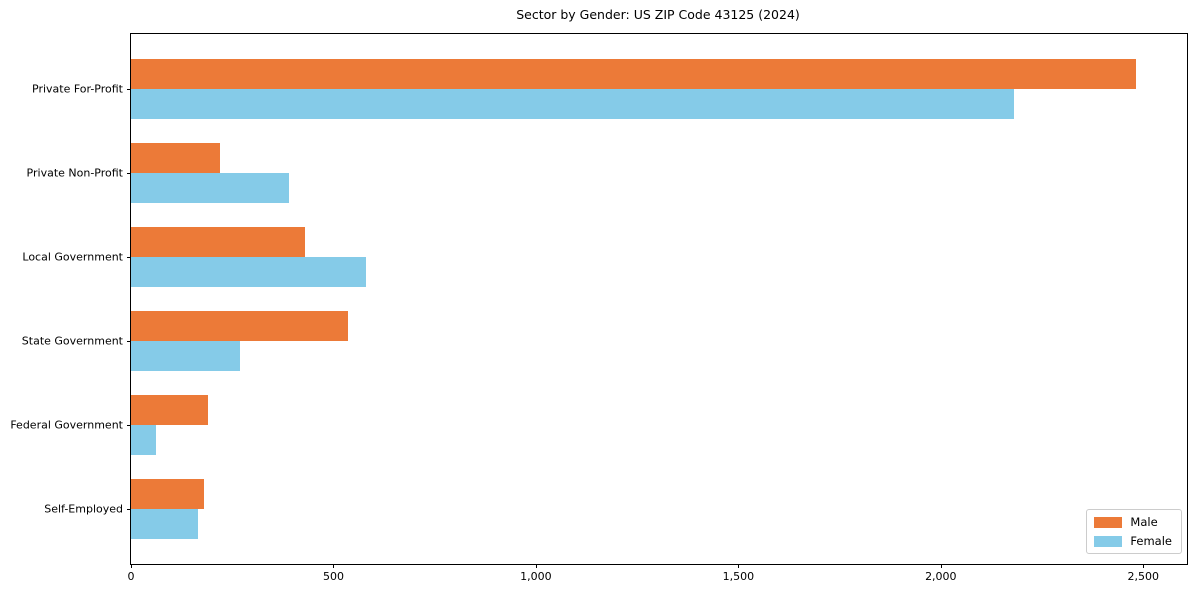 The height and width of the screenshot is (600, 1200). I want to click on legend-item-male: Male, so click(1133, 522).